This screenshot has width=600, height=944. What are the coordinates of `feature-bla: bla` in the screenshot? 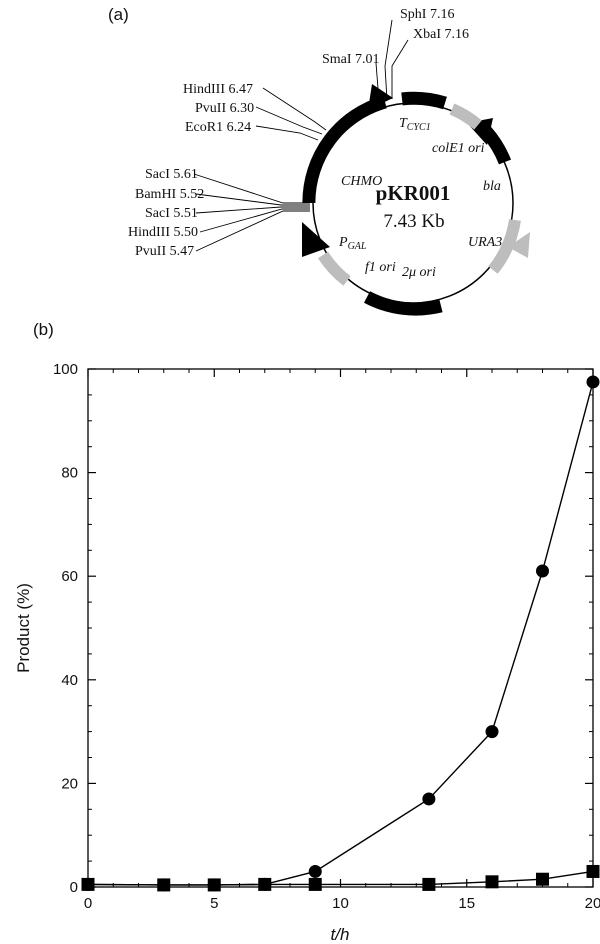 It's located at (492, 186).